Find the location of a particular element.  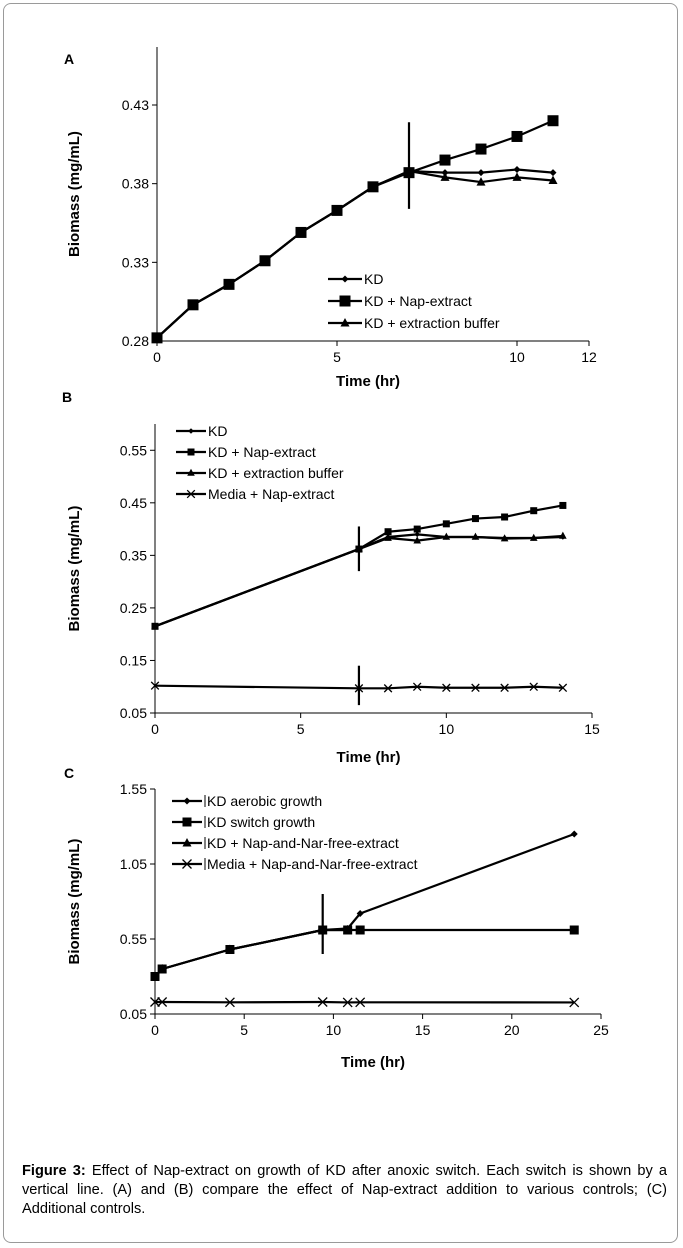

series-group is located at coordinates (355, 229).